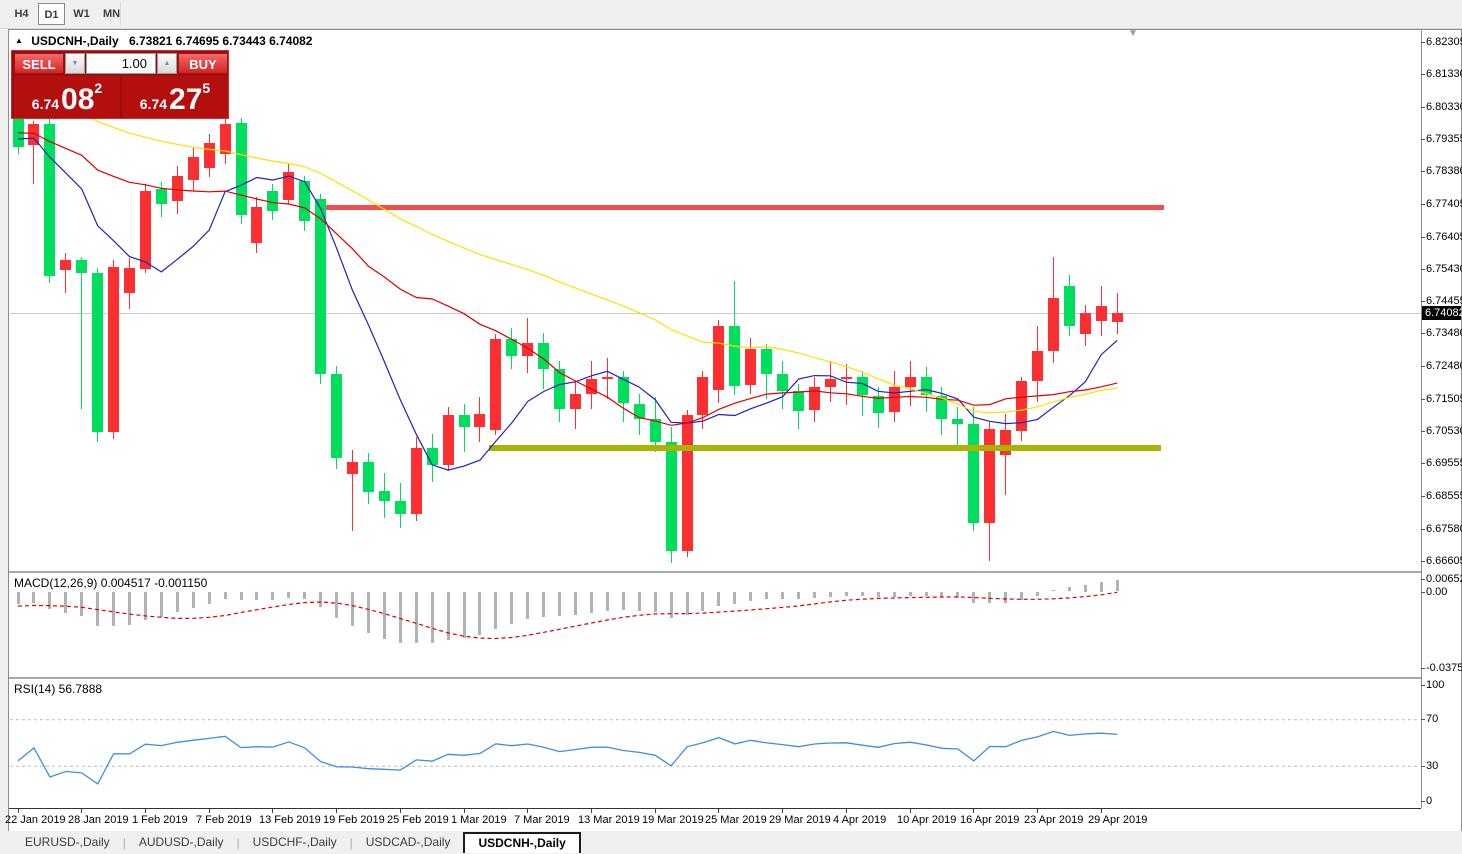 Image resolution: width=1462 pixels, height=854 pixels. What do you see at coordinates (825, 448) in the screenshot?
I see `support-line` at bounding box center [825, 448].